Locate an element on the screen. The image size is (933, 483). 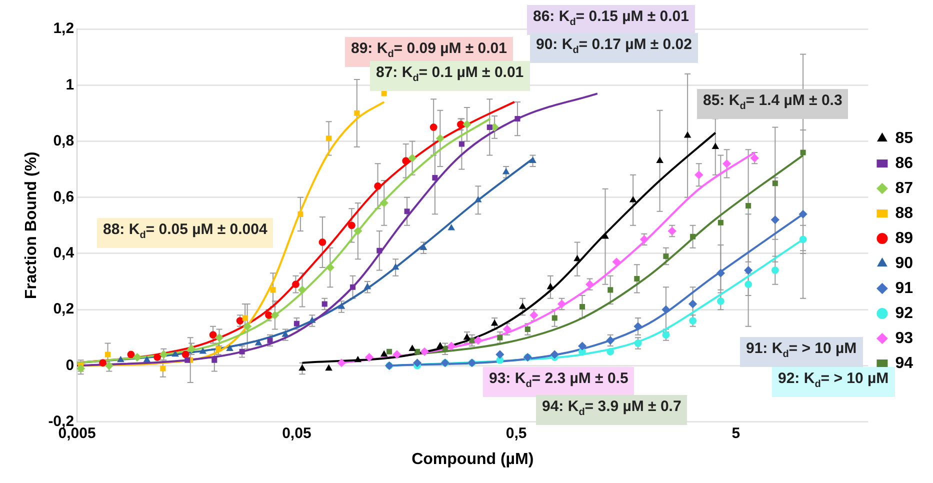
y-tick-label: 0,8 is located at coordinates (63, 141).